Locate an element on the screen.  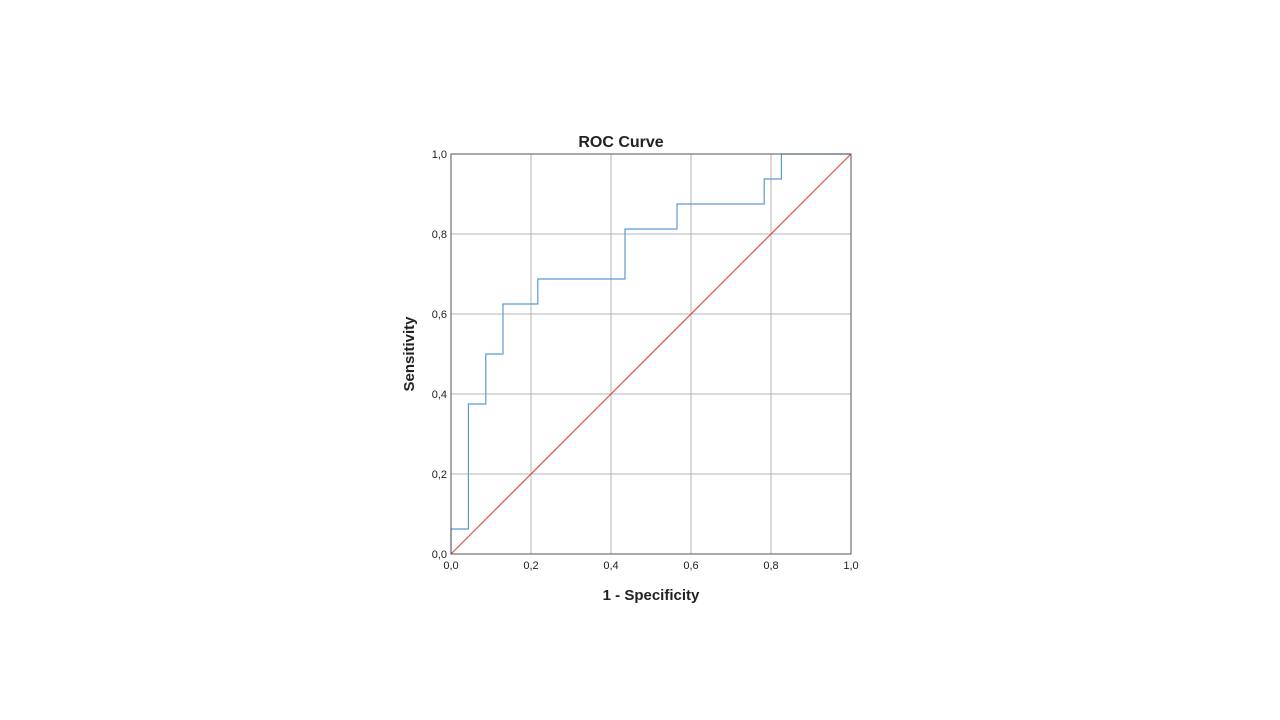
x-tick-label: 0,0 is located at coordinates (450, 566).